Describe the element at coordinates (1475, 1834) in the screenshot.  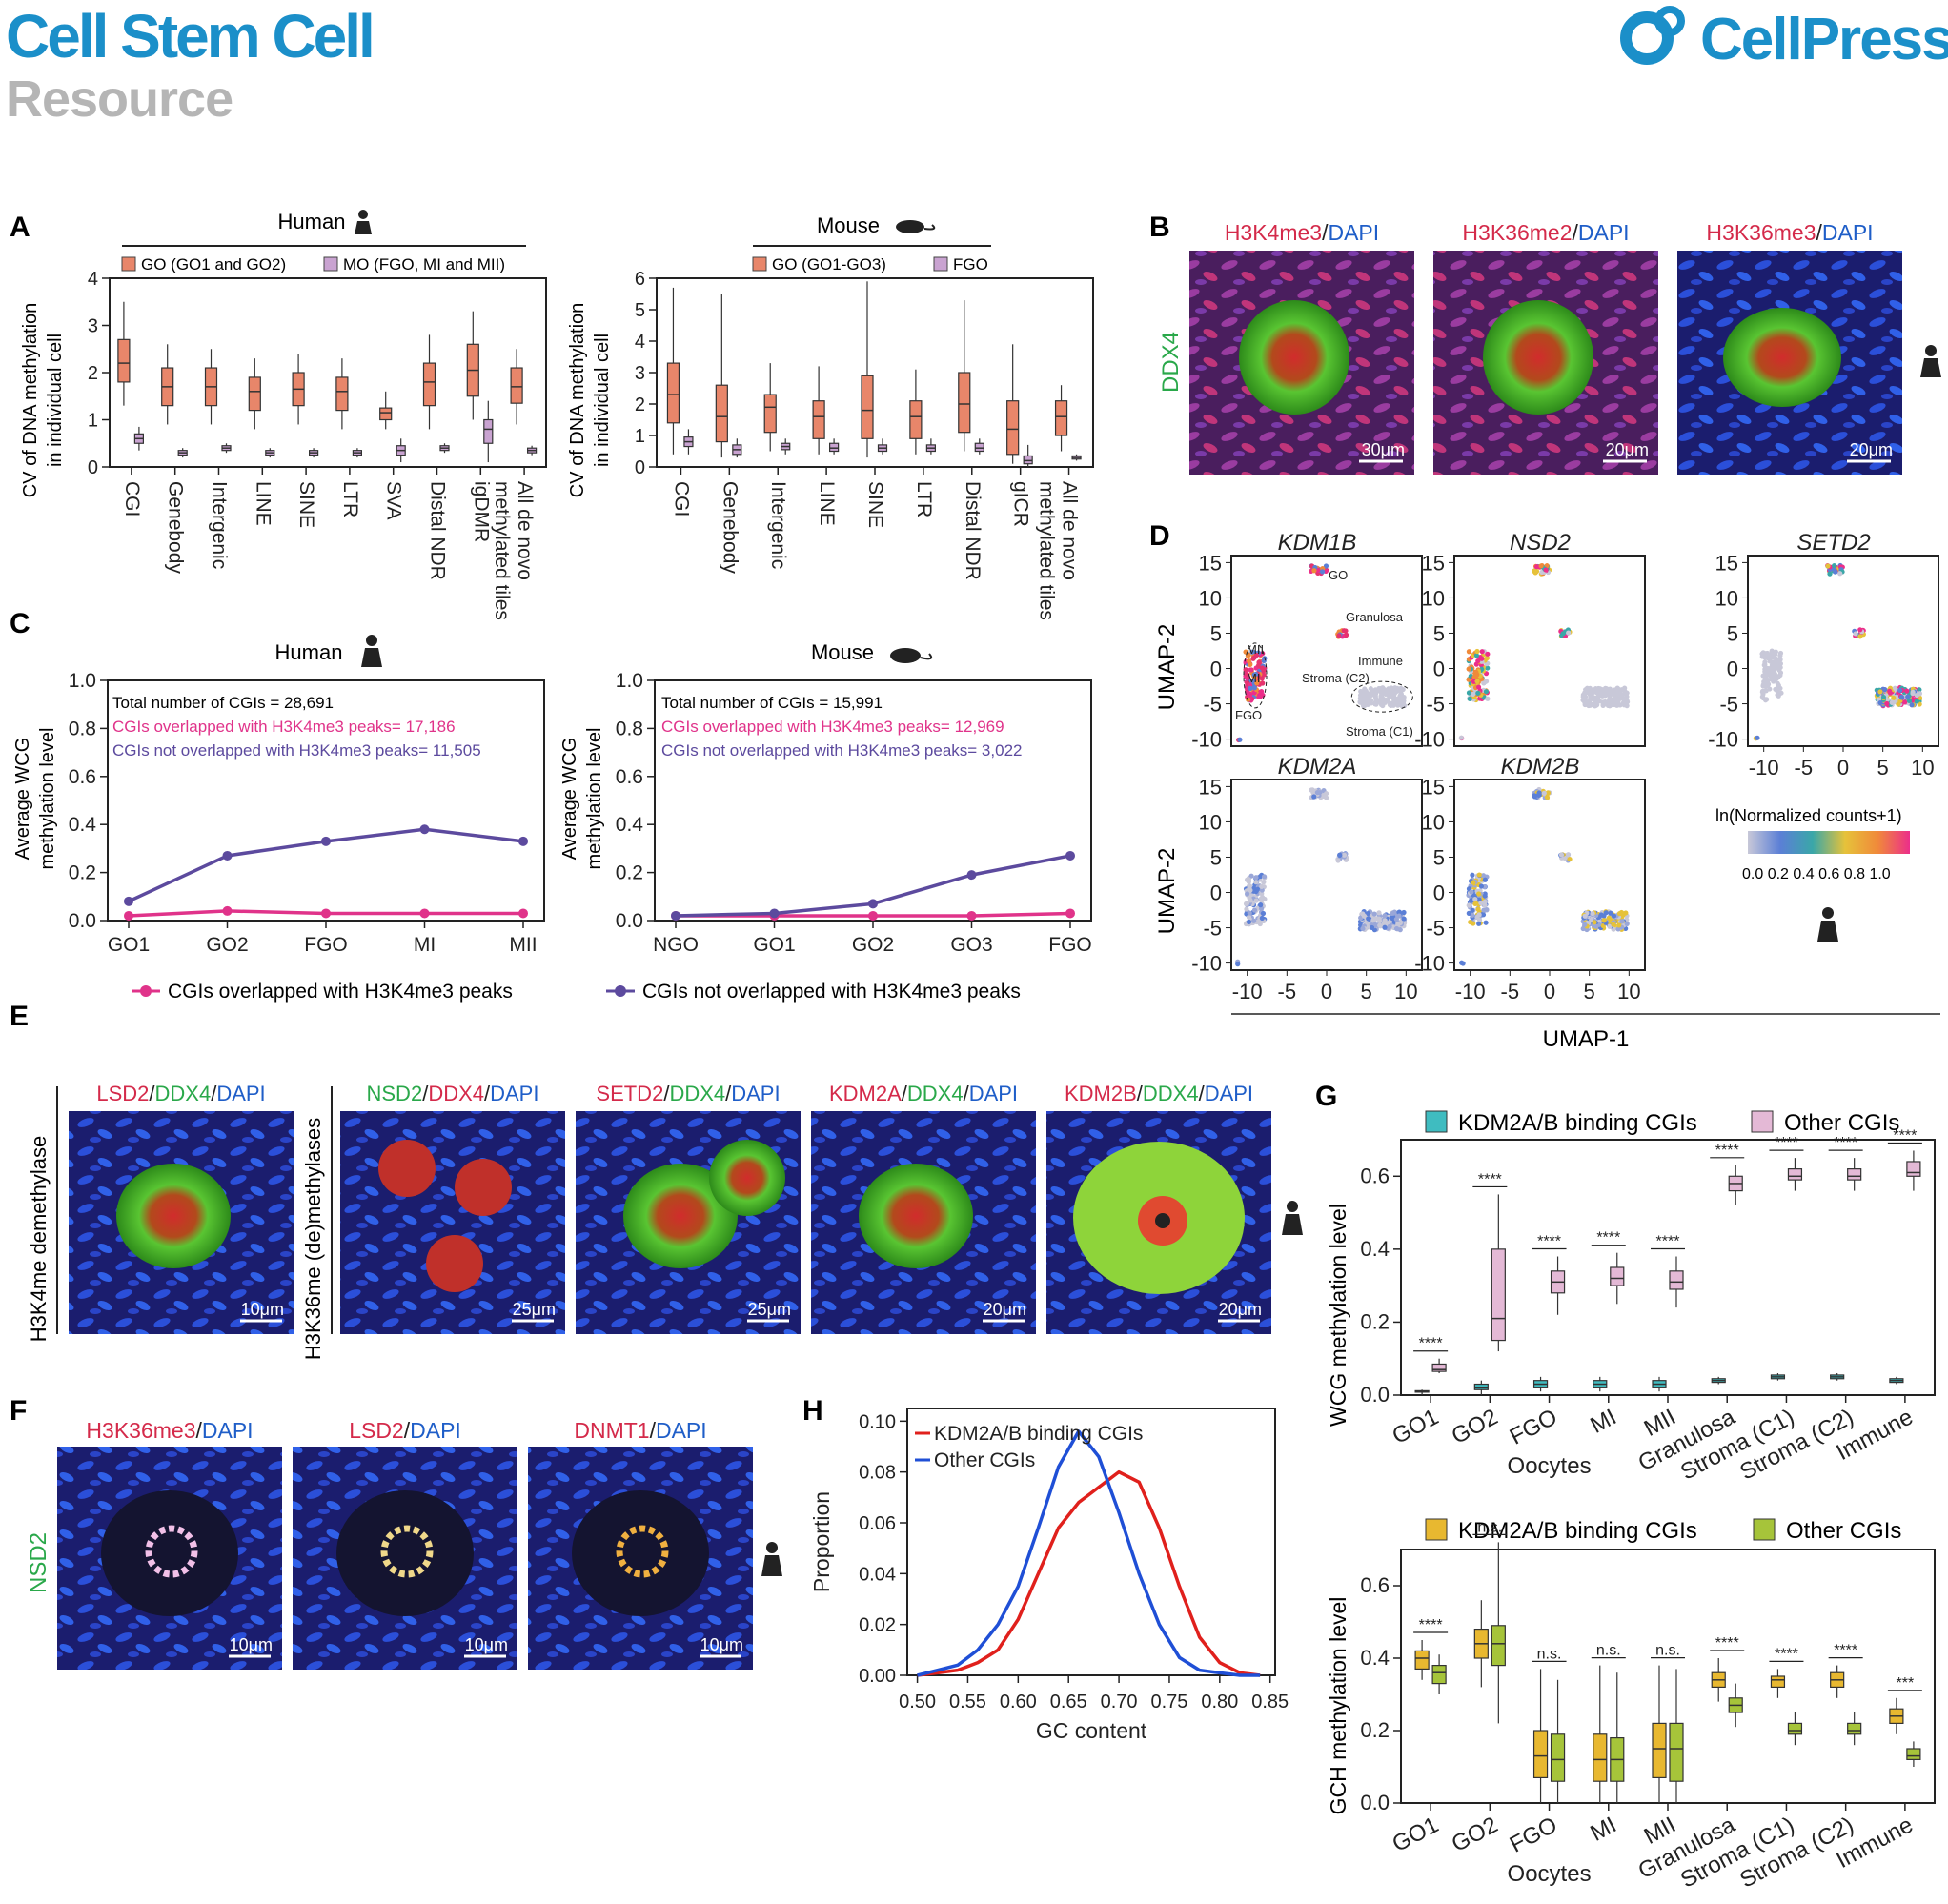
I see `x-category-label: GO2` at that location.